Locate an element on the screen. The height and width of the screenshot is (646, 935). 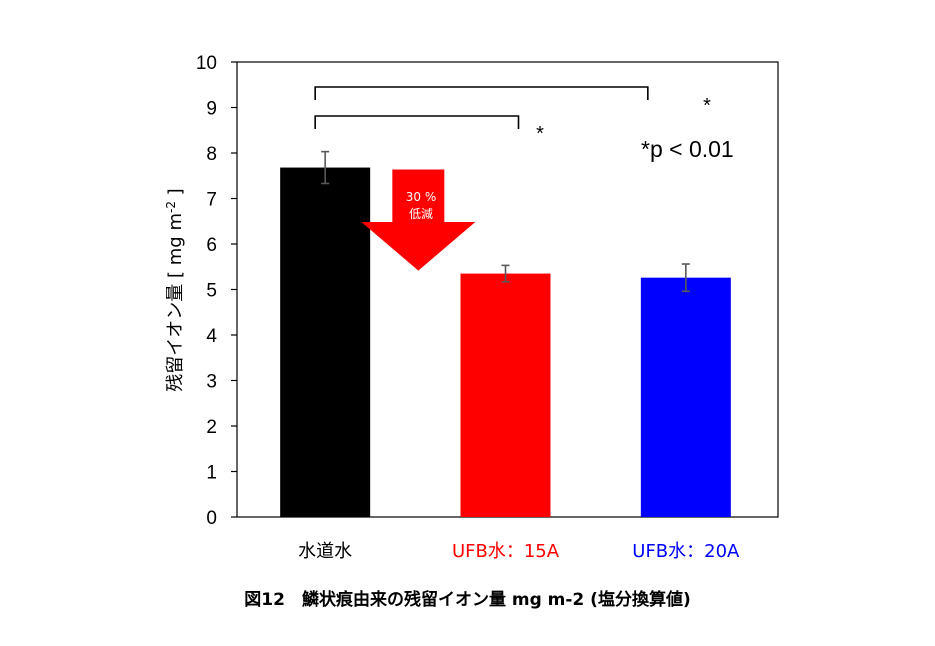
category-label-0: 水道水 is located at coordinates (325, 551).